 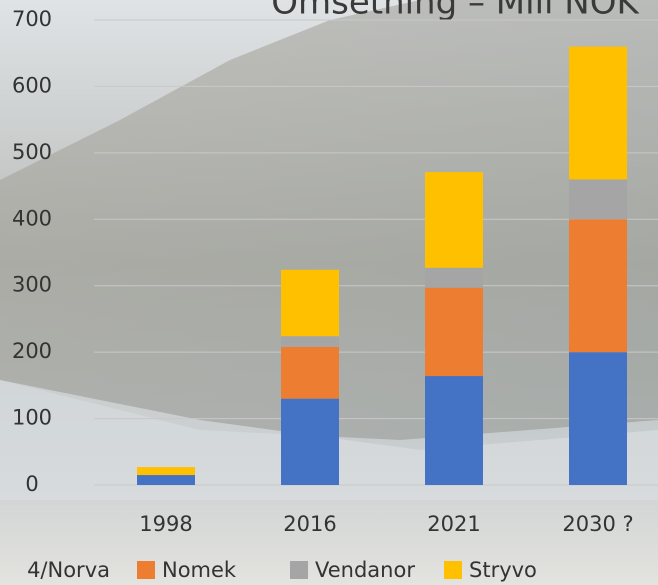 I want to click on legend-label: 4/Norva, so click(x=68, y=570).